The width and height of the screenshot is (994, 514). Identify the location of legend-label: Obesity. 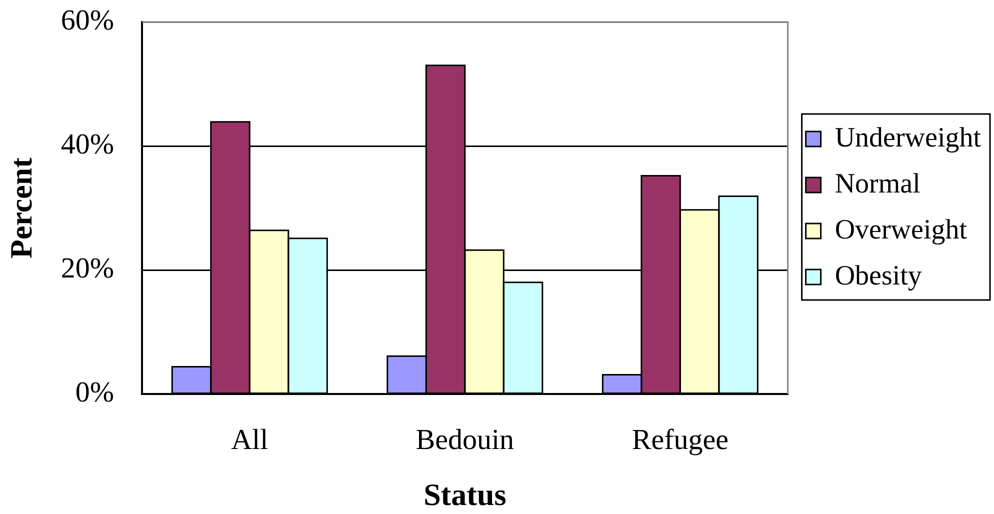
(878, 276).